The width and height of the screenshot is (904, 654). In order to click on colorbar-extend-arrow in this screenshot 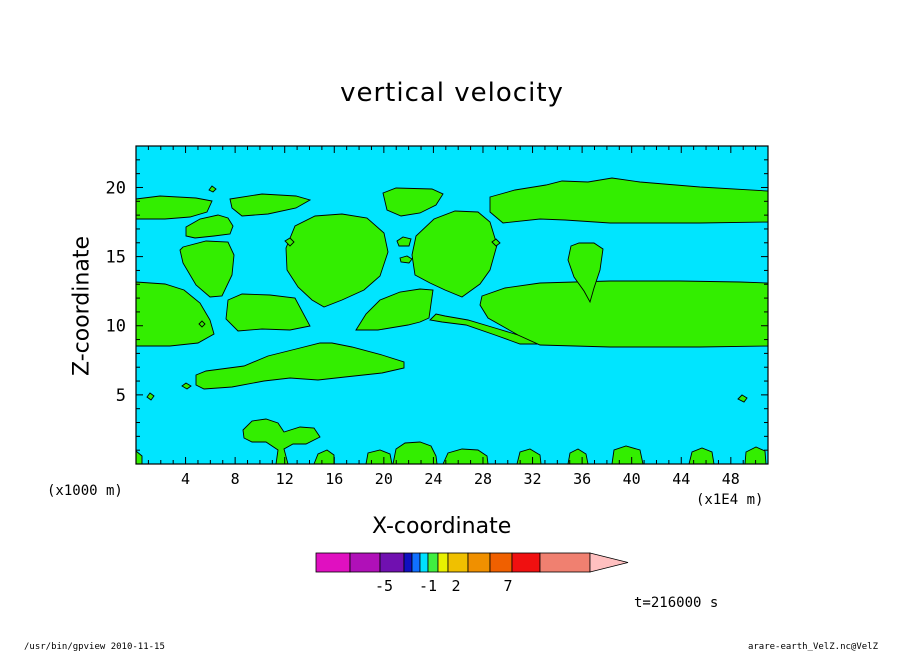, I will do `click(609, 562)`.